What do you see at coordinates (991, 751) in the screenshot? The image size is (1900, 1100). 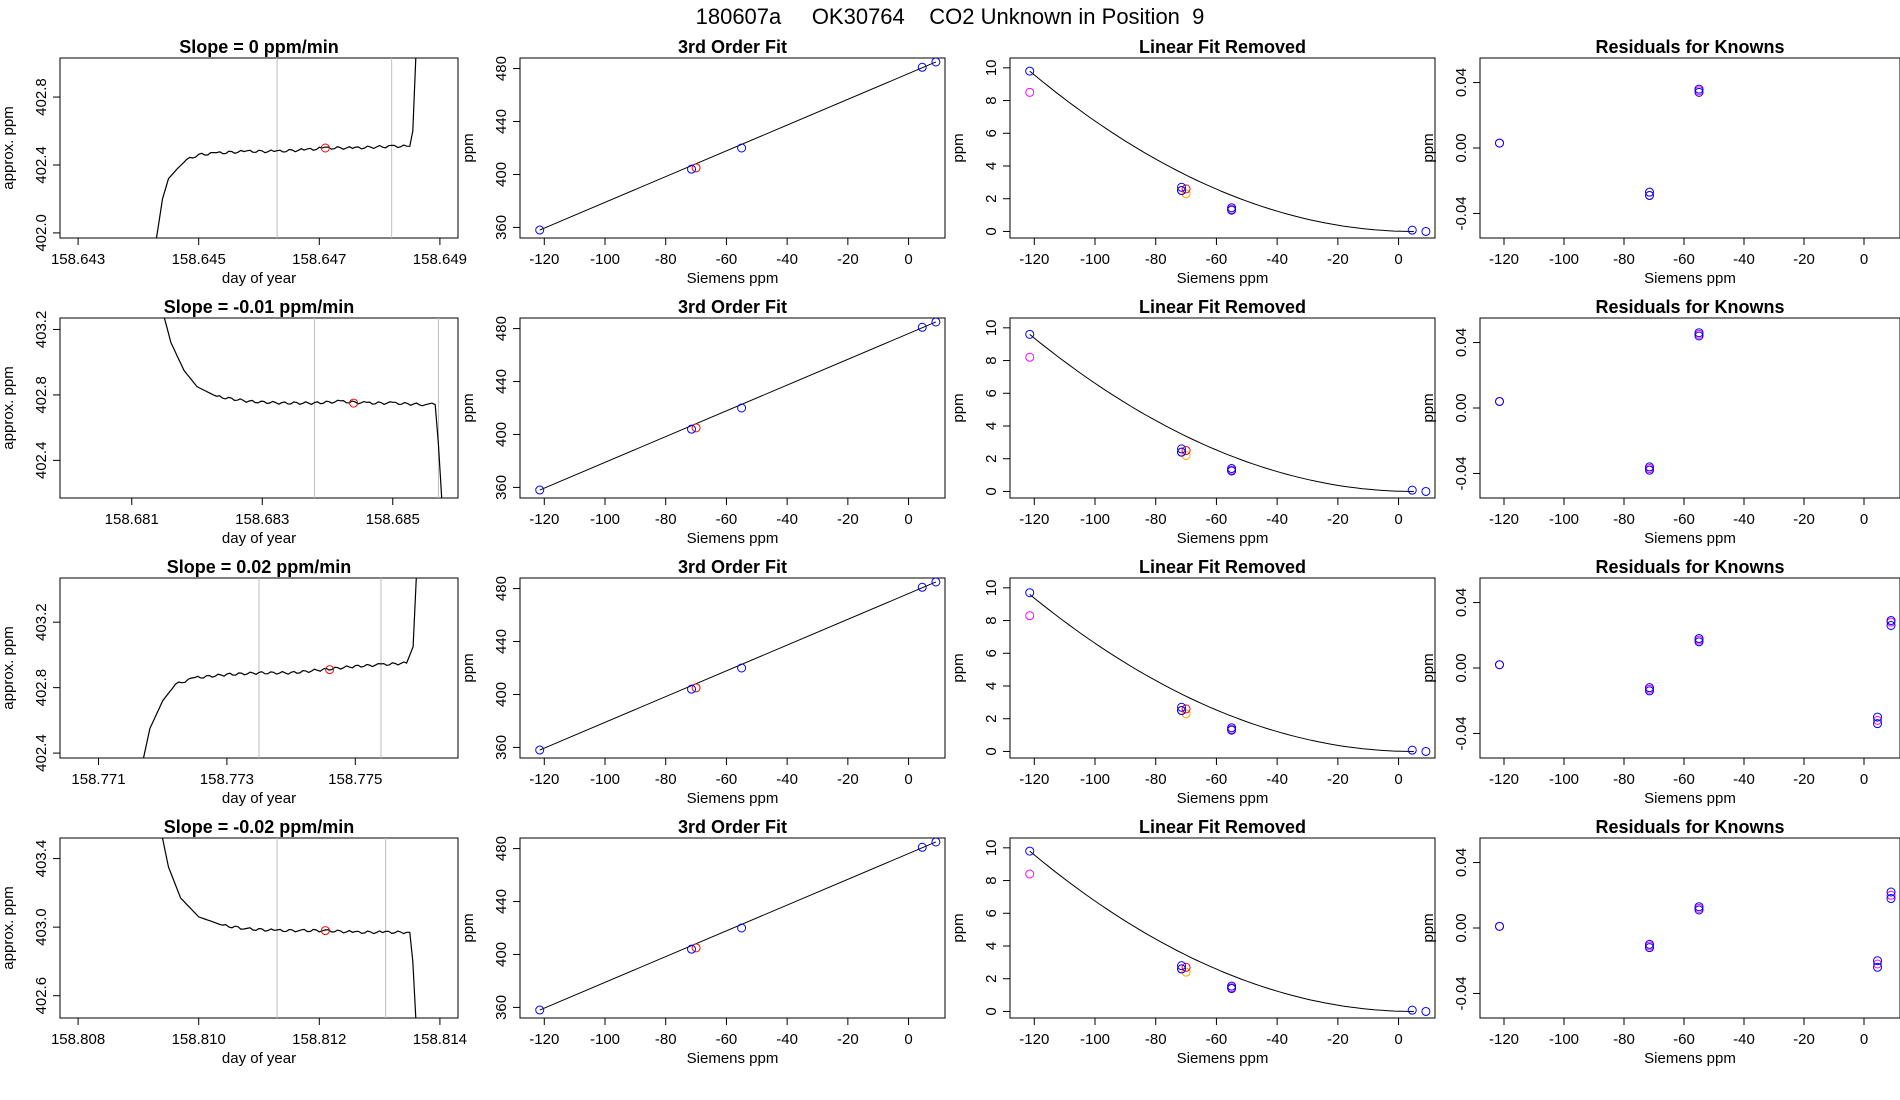 I see `y-tick-label: 0` at bounding box center [991, 751].